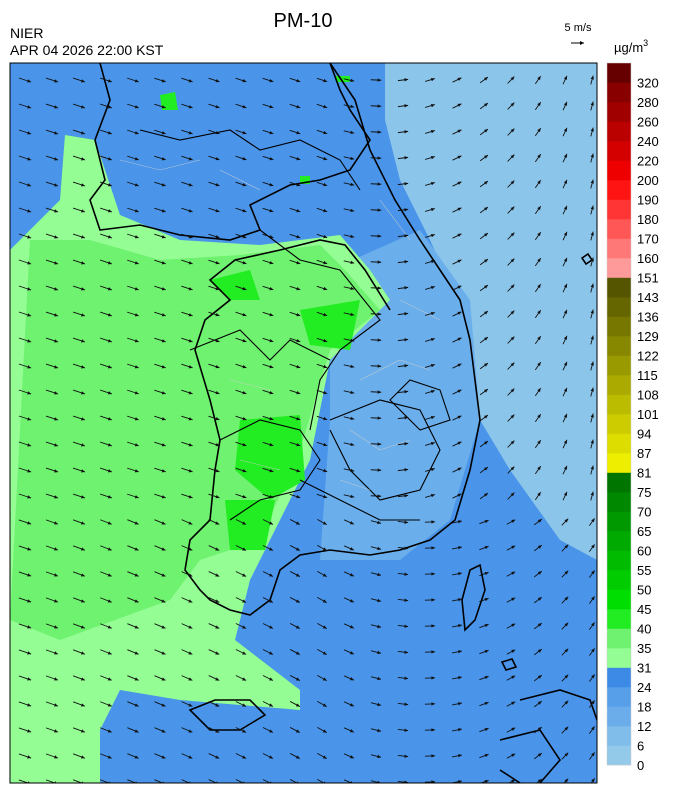 This screenshot has width=673, height=800. I want to click on timestamp: APR 04 2026 22:00 KST, so click(87, 50).